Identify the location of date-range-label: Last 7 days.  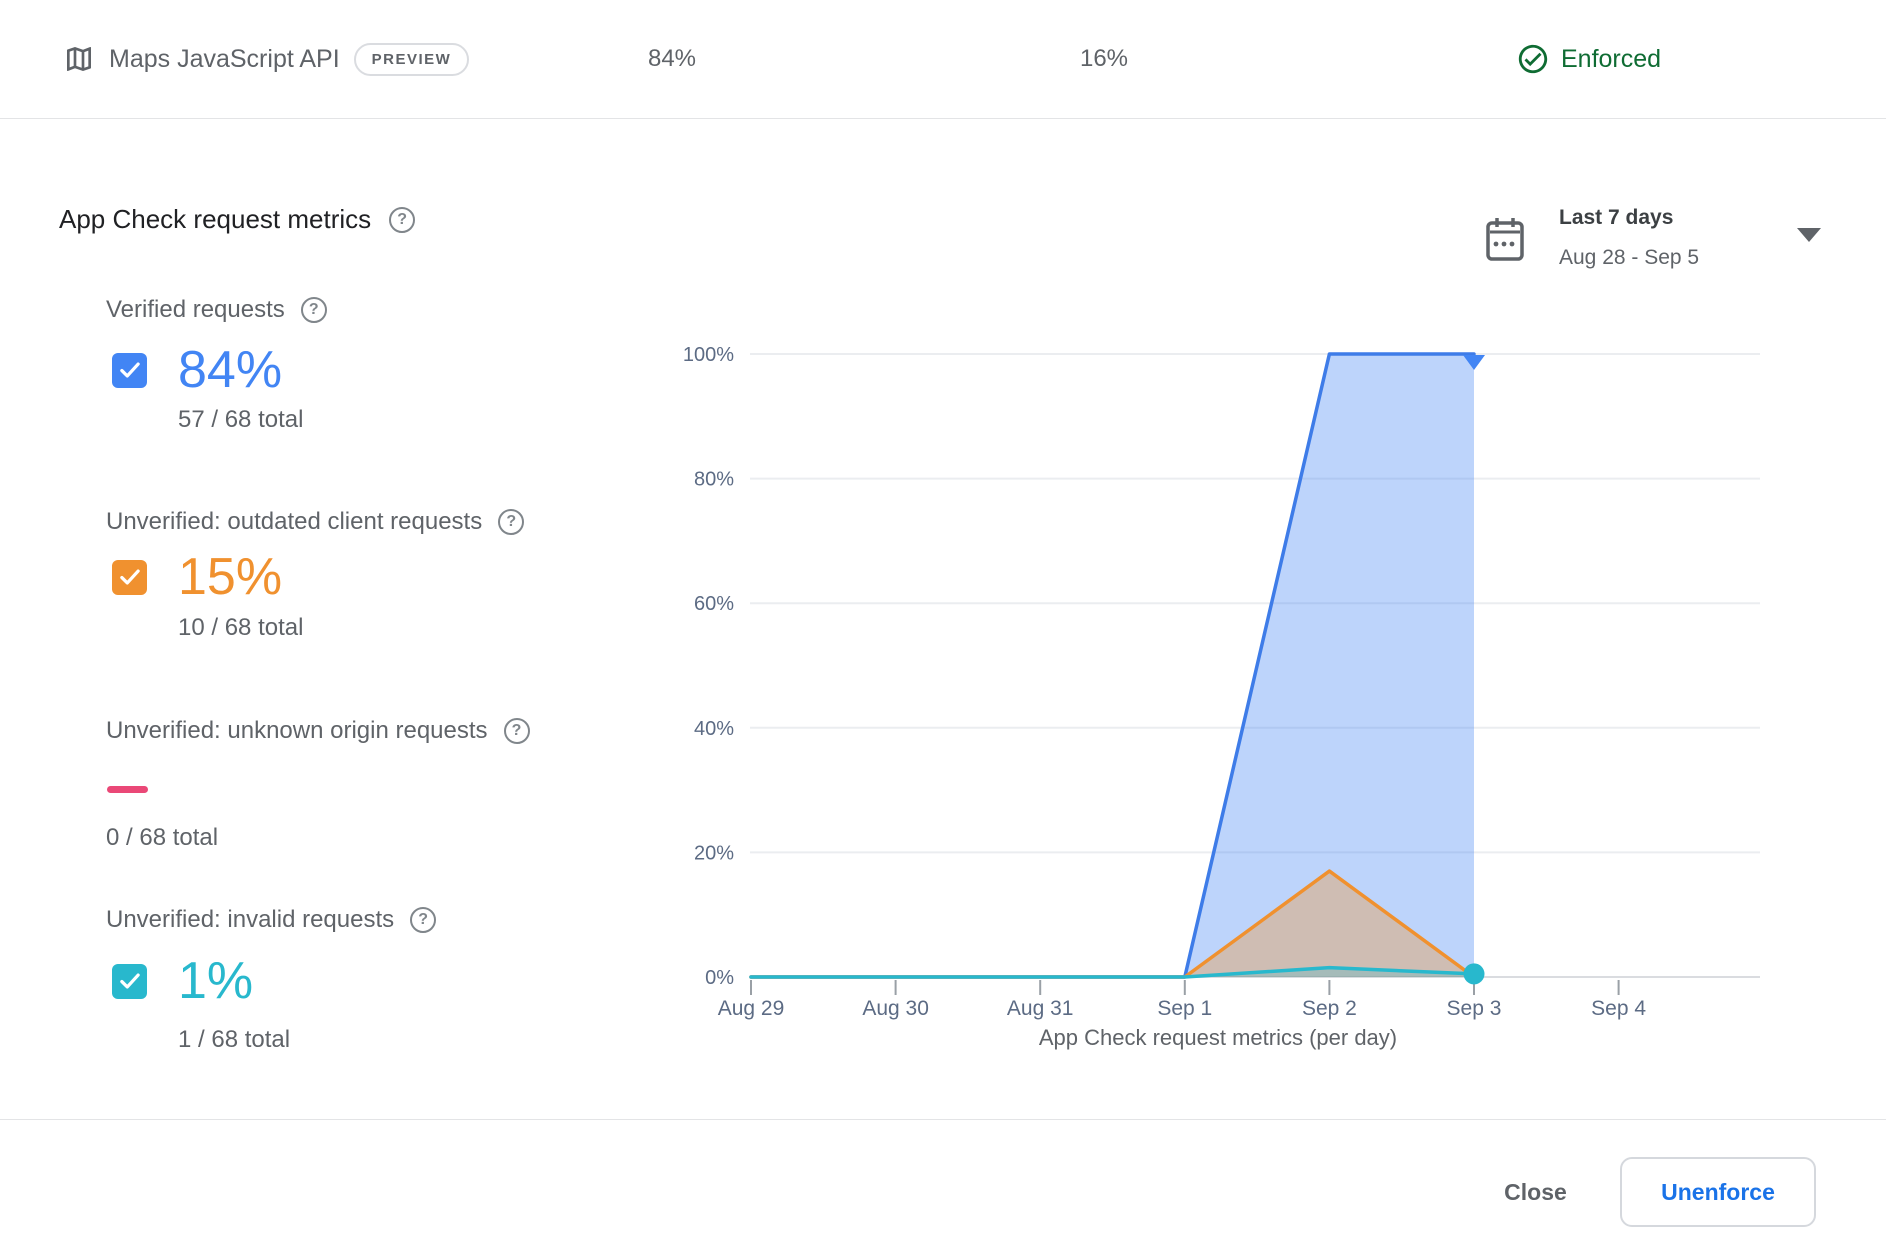
(1616, 217).